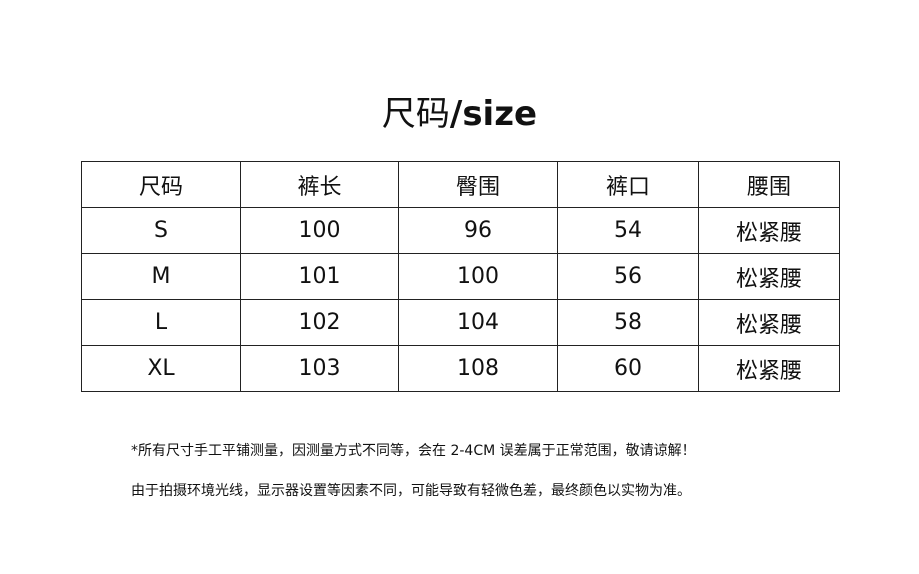  Describe the element at coordinates (161, 368) in the screenshot. I see `table-cell: XL` at that location.